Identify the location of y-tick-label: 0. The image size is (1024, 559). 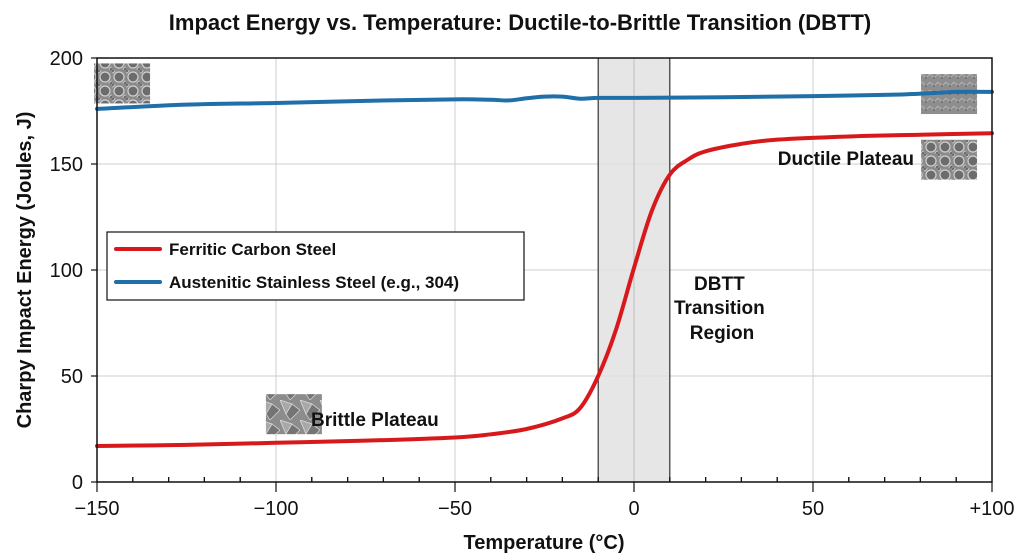
(77, 483).